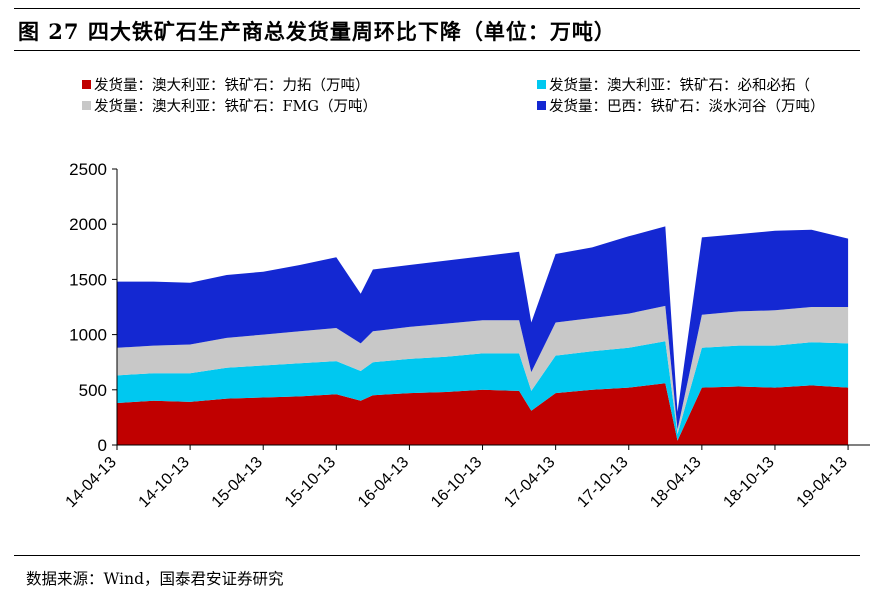 The height and width of the screenshot is (602, 888). Describe the element at coordinates (164, 482) in the screenshot. I see `x-tick-label: 14-10-13` at that location.